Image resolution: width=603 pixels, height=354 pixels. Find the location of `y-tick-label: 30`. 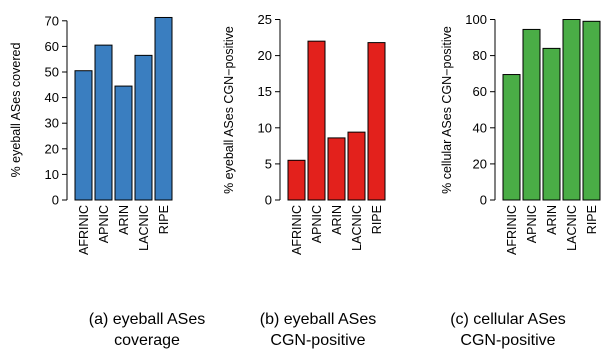

y-tick-label: 30 is located at coordinates (52, 123).